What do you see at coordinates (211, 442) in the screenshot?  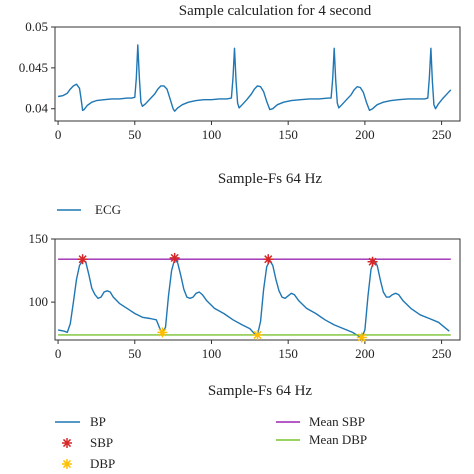 I see `chart2-legend: BP SBP DBP Mean SBP Mean DBP` at bounding box center [211, 442].